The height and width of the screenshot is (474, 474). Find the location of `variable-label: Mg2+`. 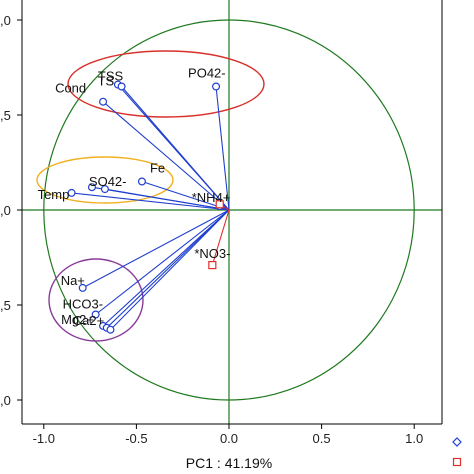

variable-label: Mg2+ is located at coordinates (77, 319).